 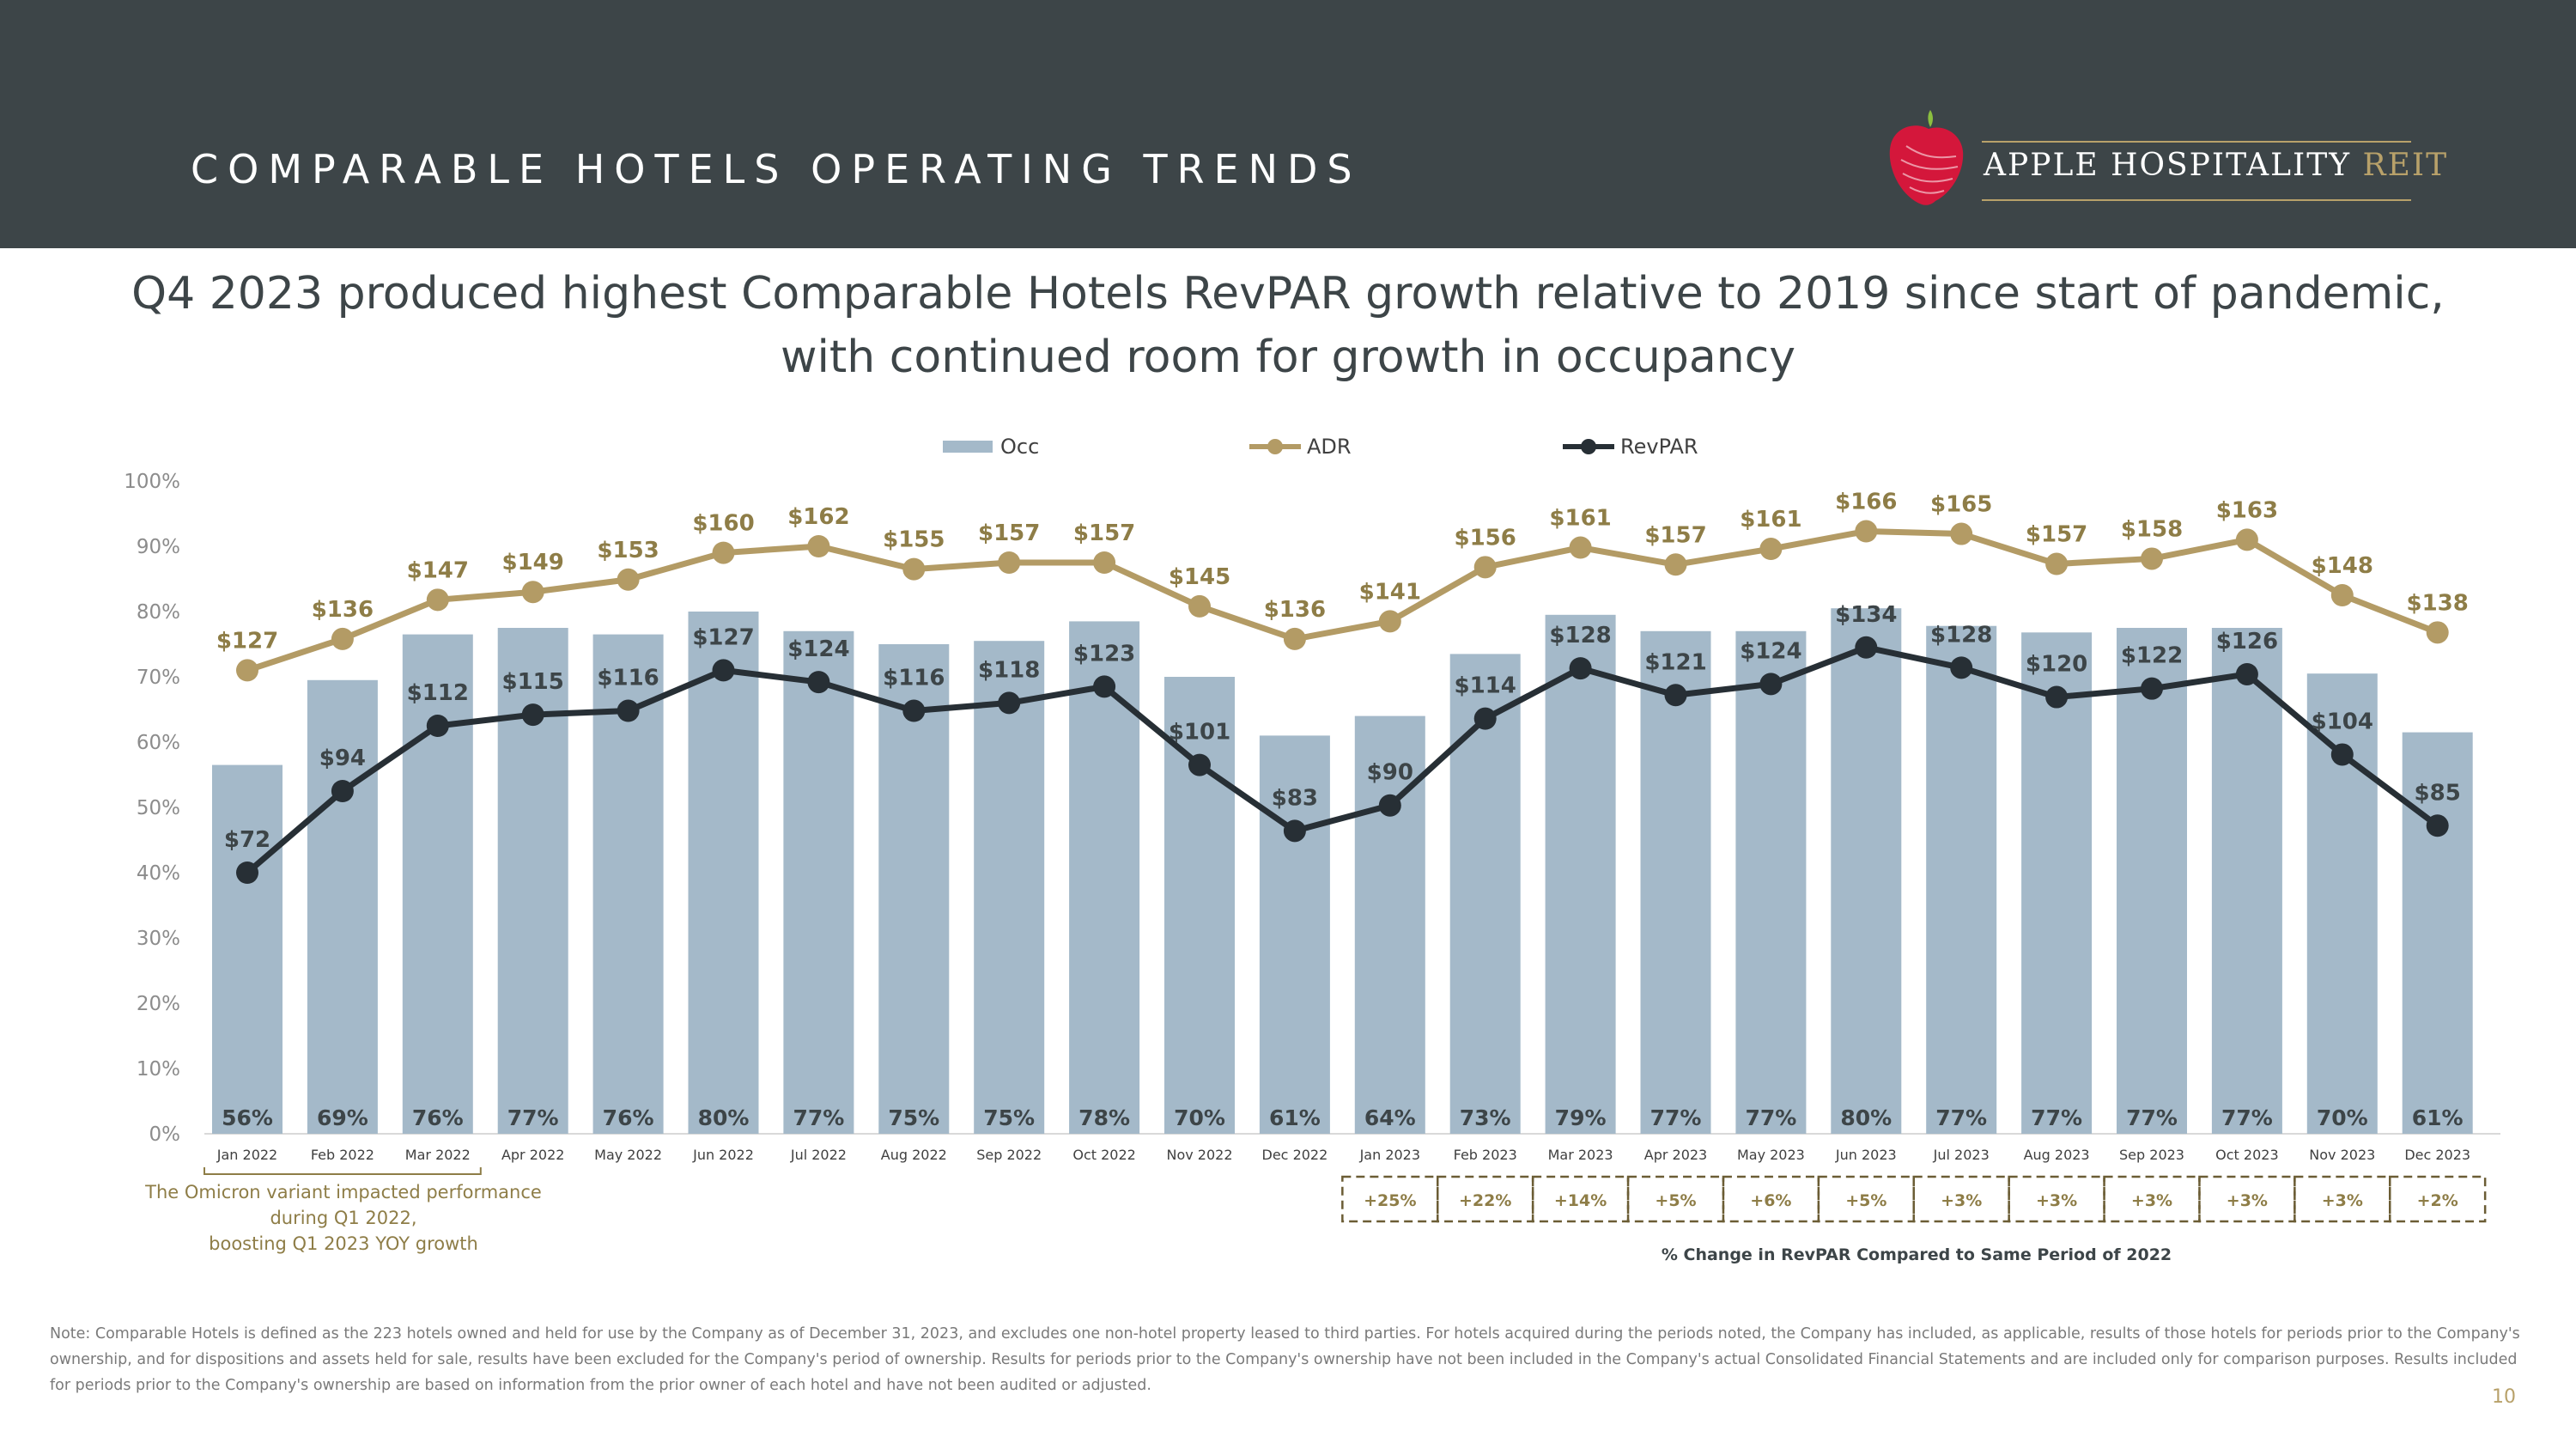 I want to click on revpar-value-label: $116, so click(x=628, y=678).